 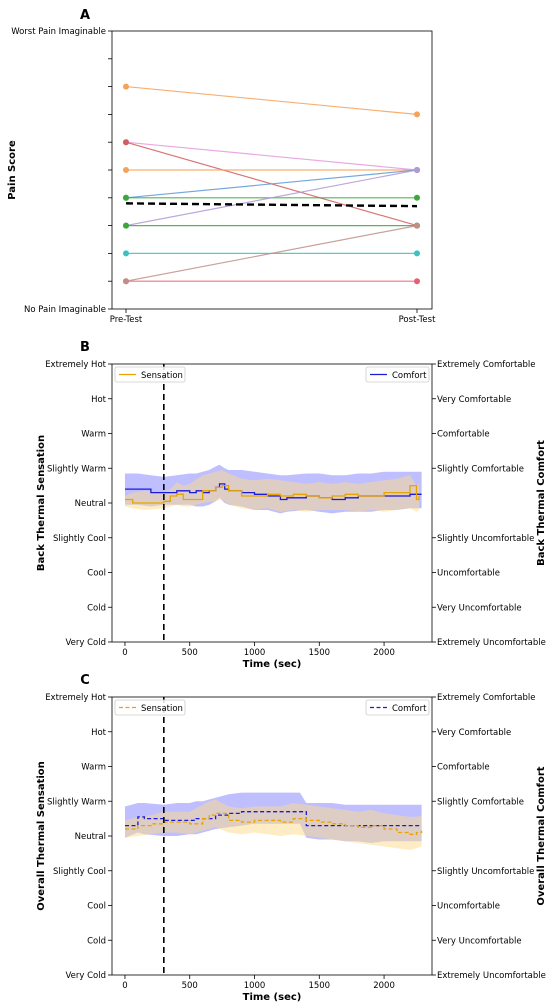 What do you see at coordinates (384, 986) in the screenshot?
I see `x-tick-label-c: 2000` at bounding box center [384, 986].